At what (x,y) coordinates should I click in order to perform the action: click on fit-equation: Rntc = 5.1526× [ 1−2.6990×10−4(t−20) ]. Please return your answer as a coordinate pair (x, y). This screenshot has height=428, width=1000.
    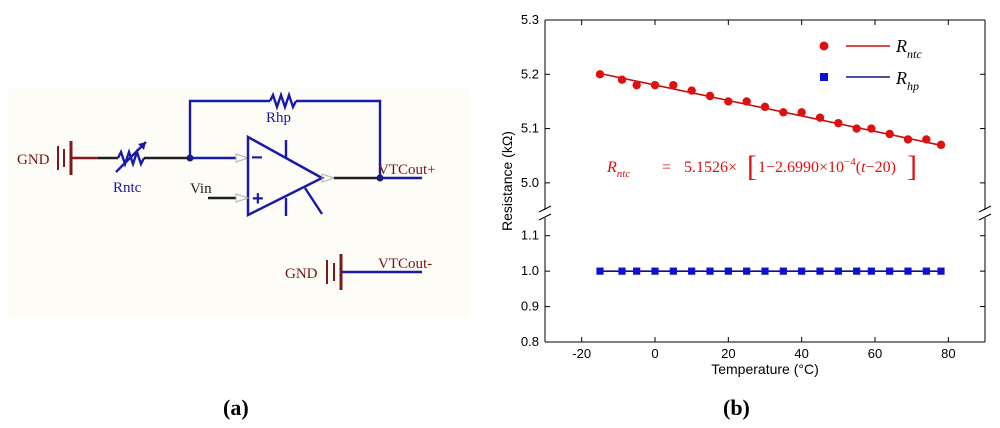
    Looking at the image, I should click on (761, 166).